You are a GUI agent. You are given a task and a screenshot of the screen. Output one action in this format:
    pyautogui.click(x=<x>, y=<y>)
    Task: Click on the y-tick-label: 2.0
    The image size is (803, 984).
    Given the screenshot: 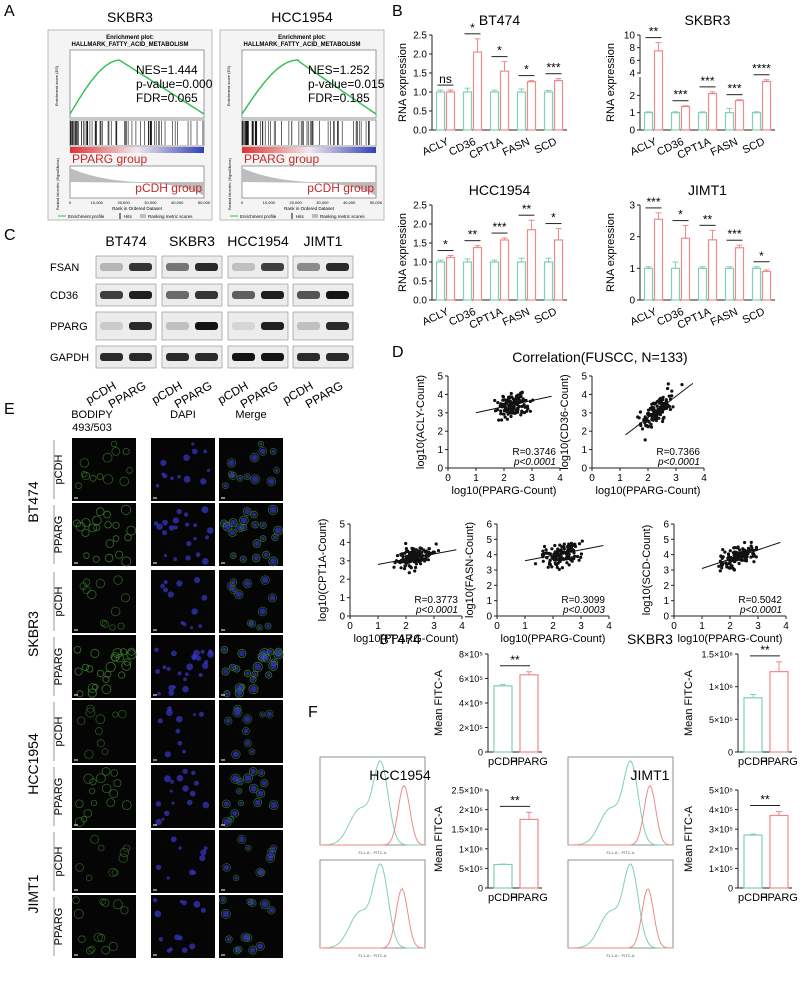 What is the action you would take?
    pyautogui.click(x=420, y=225)
    